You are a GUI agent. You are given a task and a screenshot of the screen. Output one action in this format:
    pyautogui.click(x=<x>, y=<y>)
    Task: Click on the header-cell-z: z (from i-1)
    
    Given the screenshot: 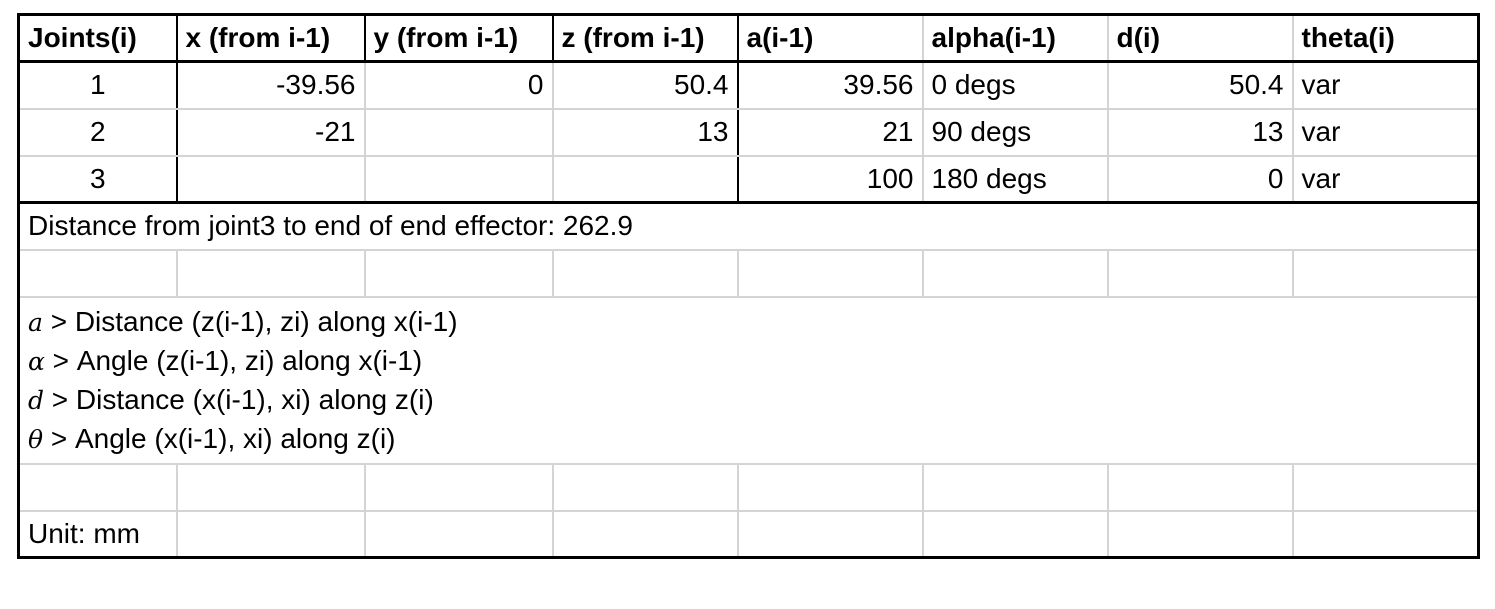 What is the action you would take?
    pyautogui.click(x=645, y=38)
    